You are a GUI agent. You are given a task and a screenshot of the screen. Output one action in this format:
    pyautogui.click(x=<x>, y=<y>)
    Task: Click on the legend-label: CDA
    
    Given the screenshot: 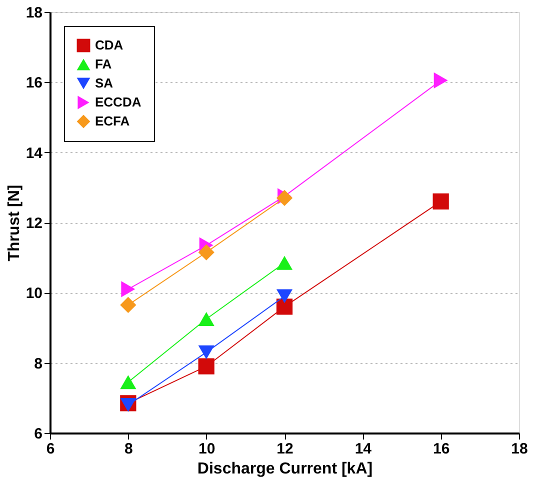 What is the action you would take?
    pyautogui.click(x=109, y=45)
    